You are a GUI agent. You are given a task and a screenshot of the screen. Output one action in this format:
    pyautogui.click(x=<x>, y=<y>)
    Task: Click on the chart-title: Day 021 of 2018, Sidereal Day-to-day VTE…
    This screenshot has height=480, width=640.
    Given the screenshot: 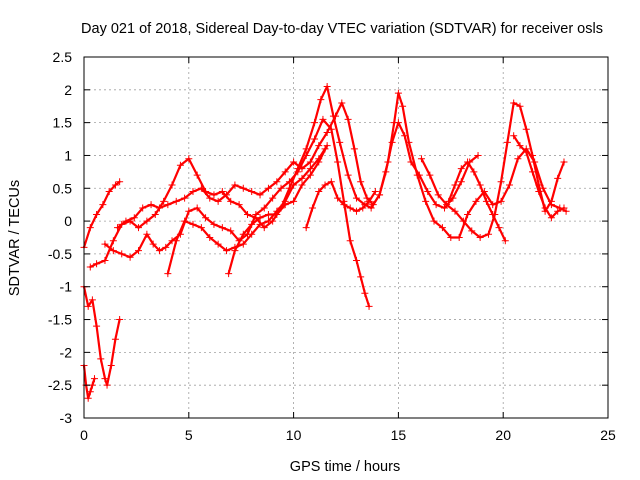 What is the action you would take?
    pyautogui.click(x=342, y=29)
    